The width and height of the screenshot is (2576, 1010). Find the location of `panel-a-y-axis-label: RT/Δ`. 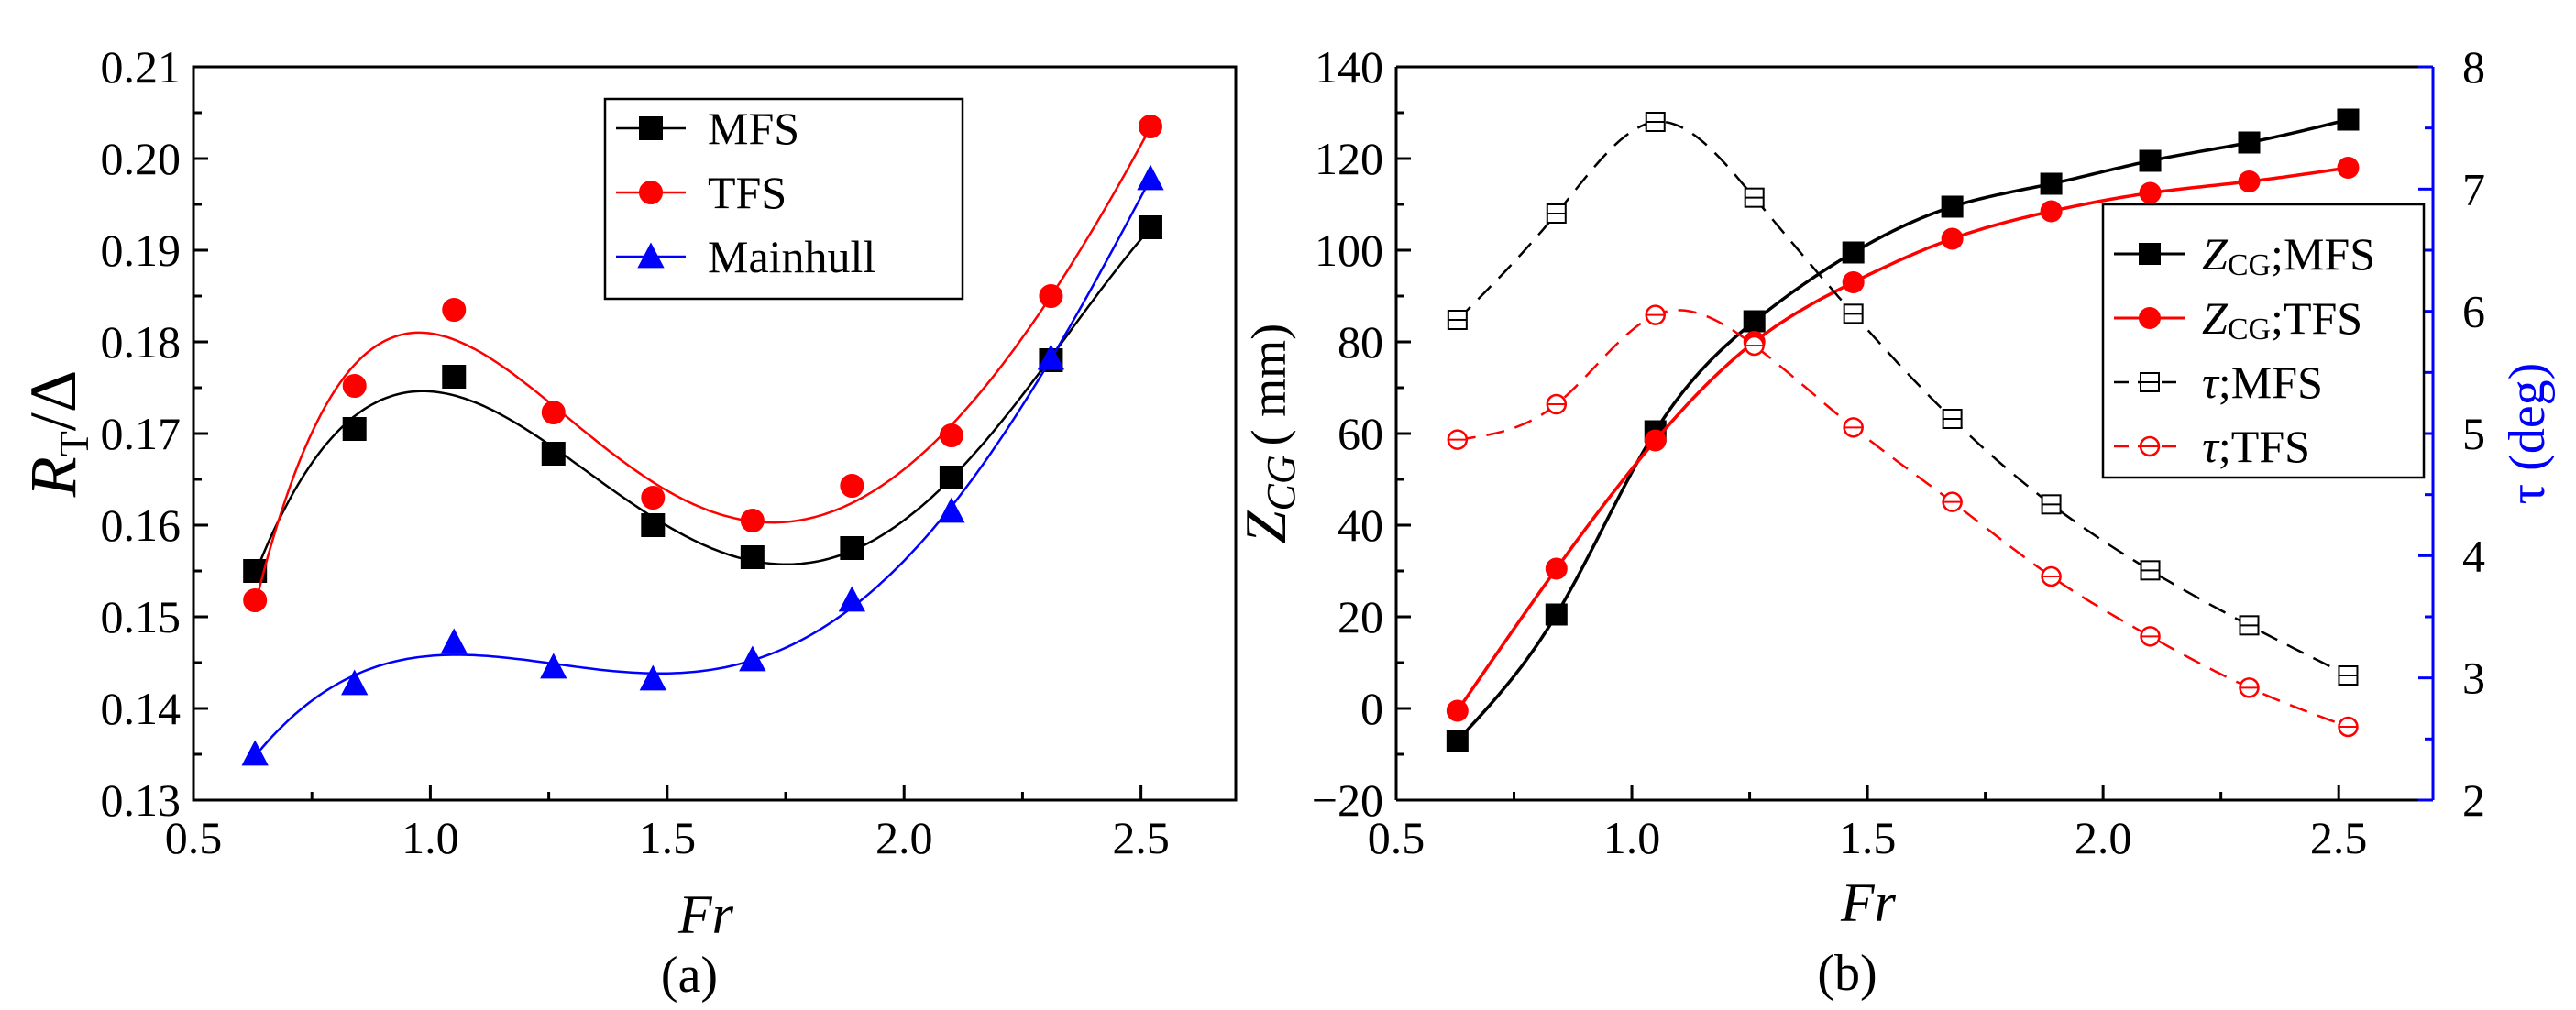

panel-a-y-axis-label: RT/Δ is located at coordinates (57, 434).